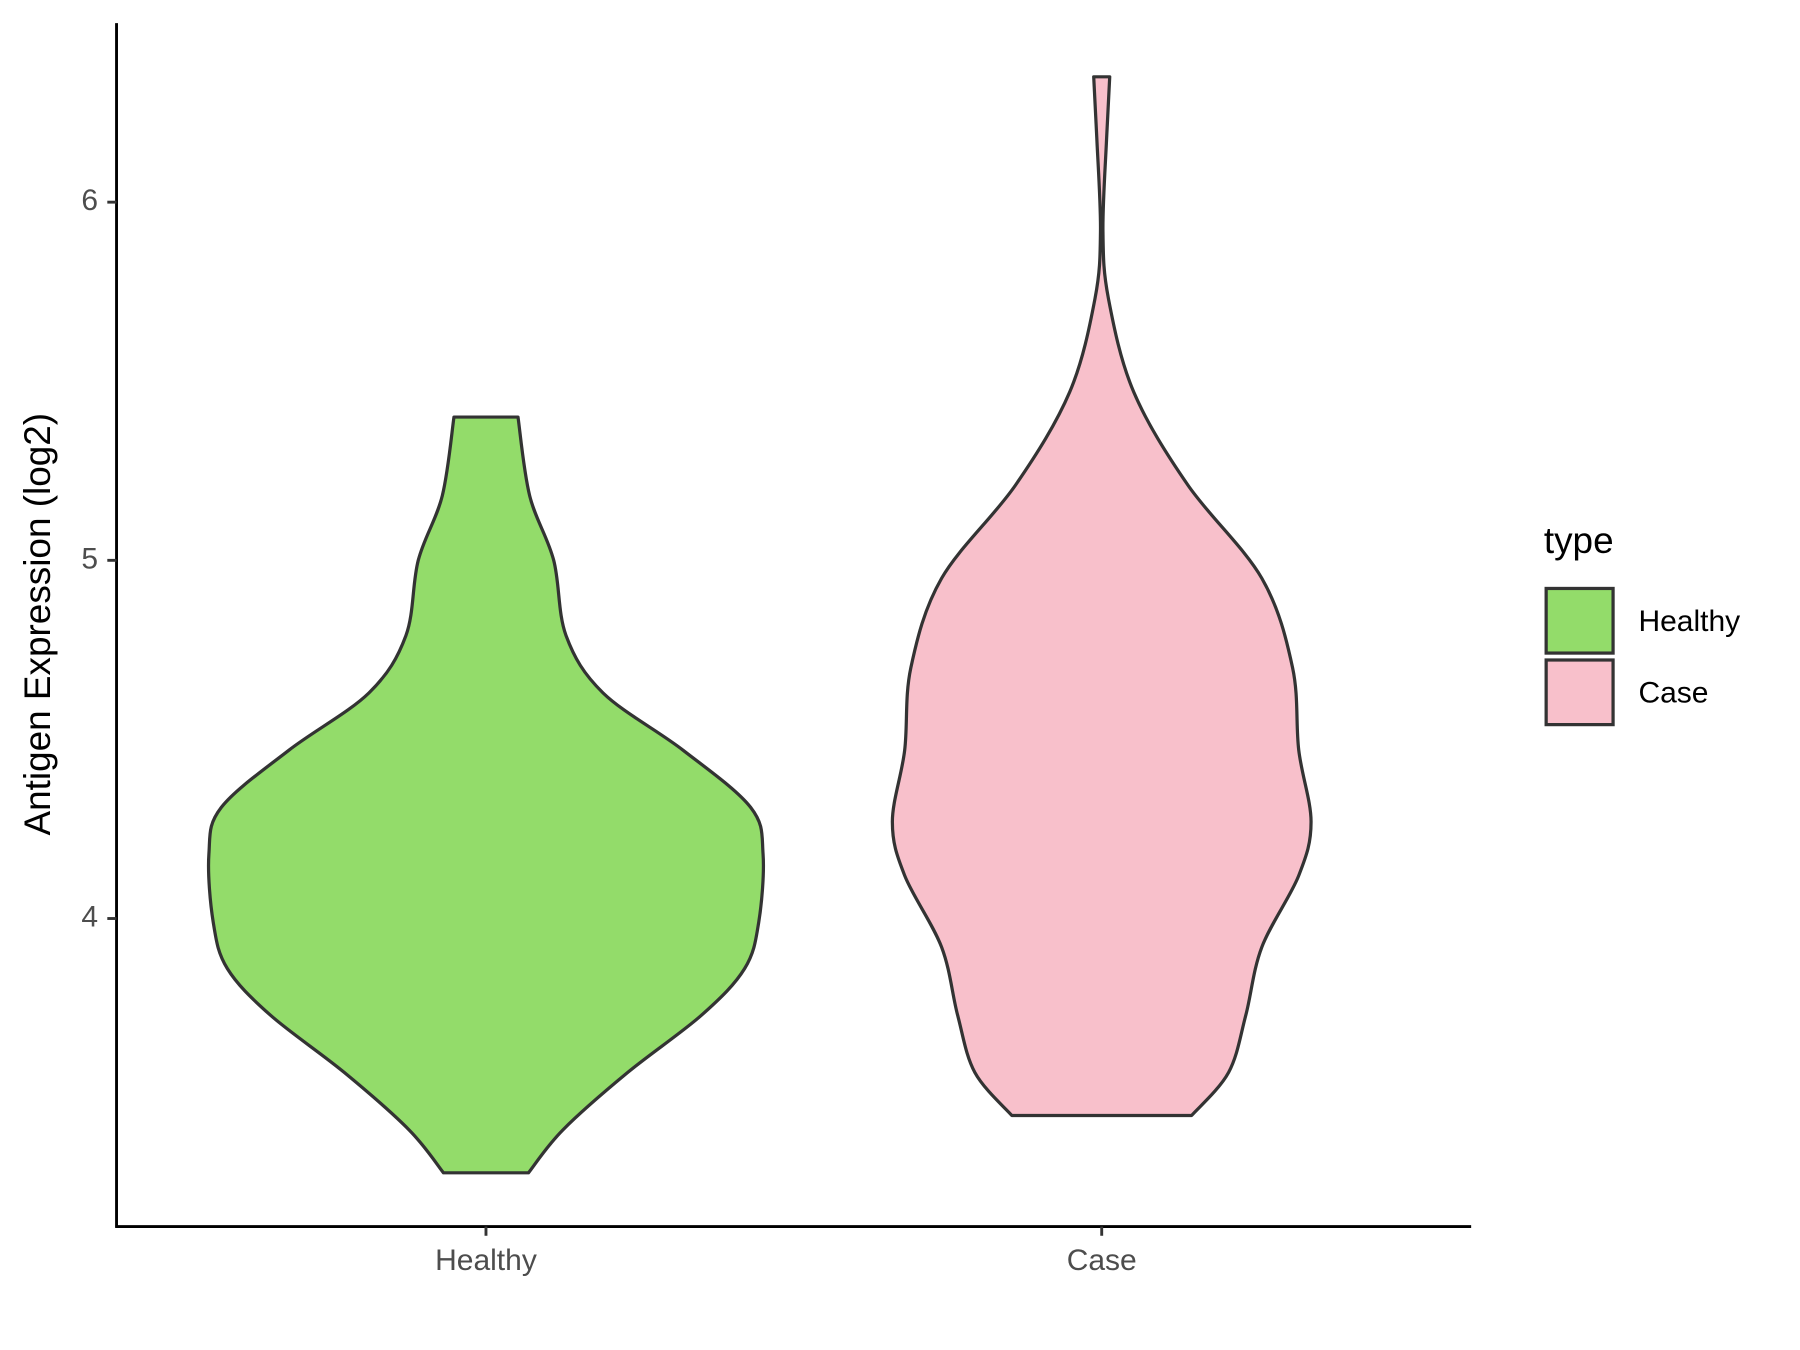 The image size is (1800, 1350). Describe the element at coordinates (89, 916) in the screenshot. I see `y-tick-label: 4` at that location.